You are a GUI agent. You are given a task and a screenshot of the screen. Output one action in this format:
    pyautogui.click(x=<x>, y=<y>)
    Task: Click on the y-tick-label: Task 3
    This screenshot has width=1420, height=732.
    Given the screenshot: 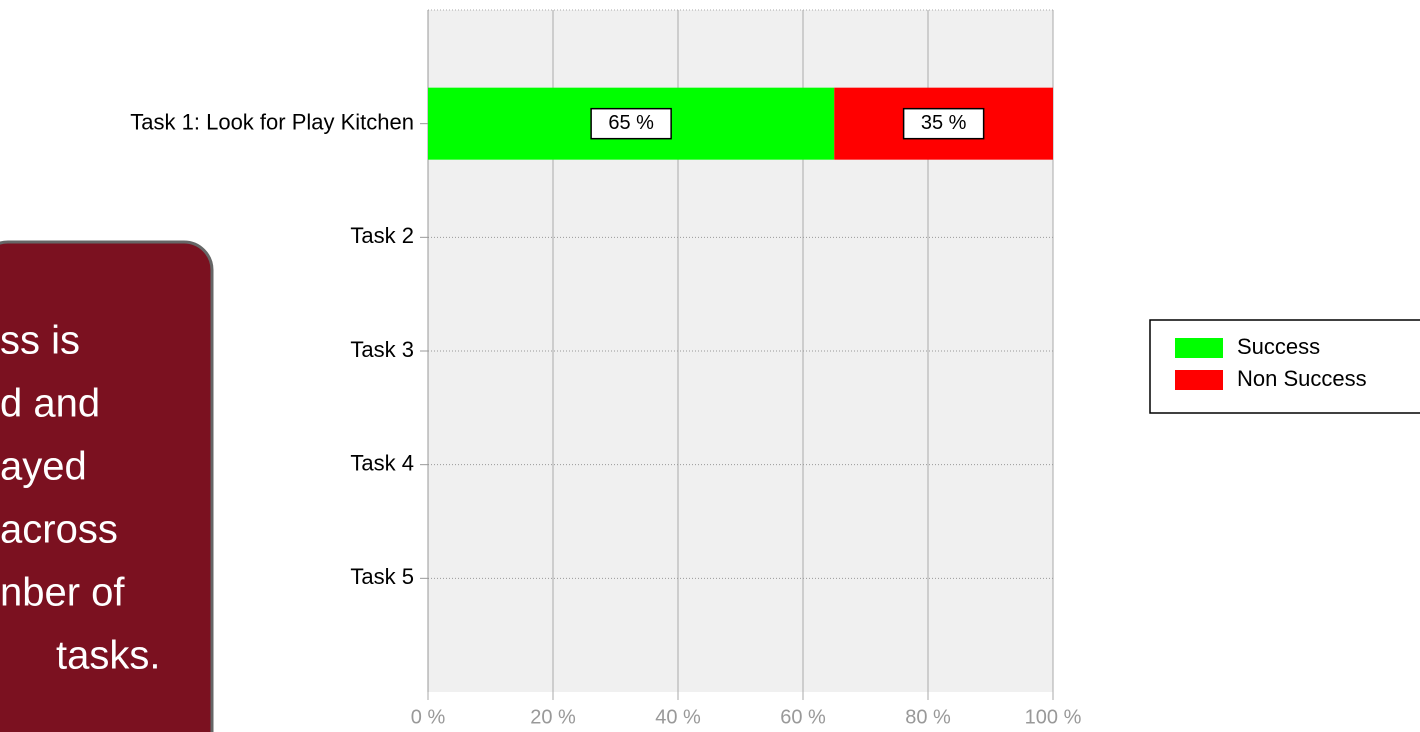 What is the action you would take?
    pyautogui.click(x=382, y=349)
    